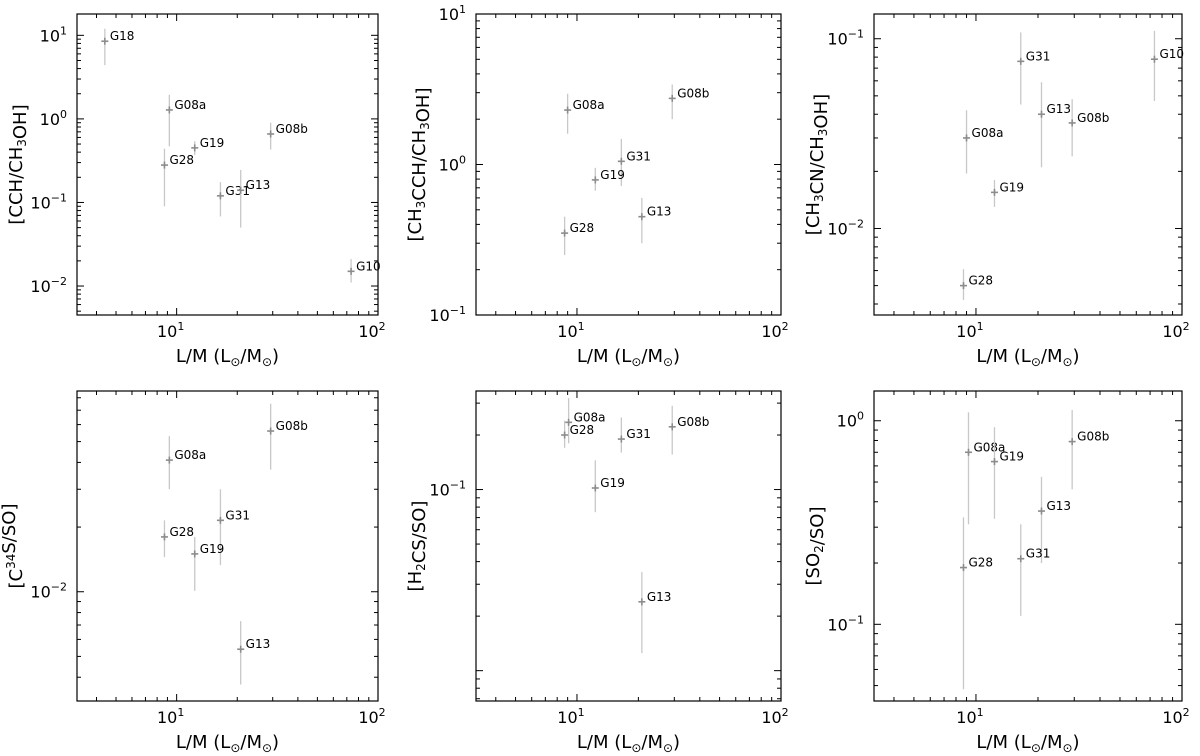 The image size is (1200, 756). What do you see at coordinates (815, 546) in the screenshot?
I see `y-axis-label: [SO2/SO]` at bounding box center [815, 546].